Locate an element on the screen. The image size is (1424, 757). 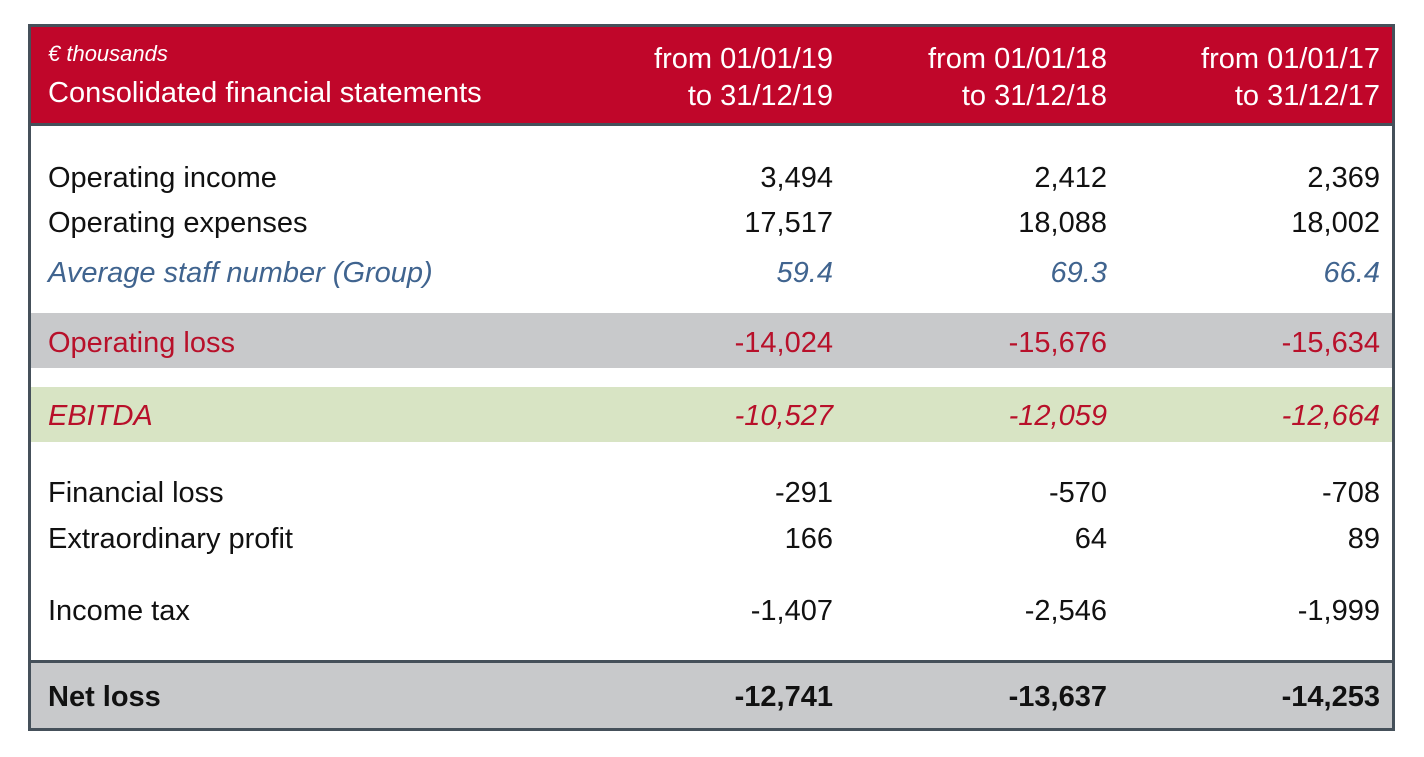
row-label: Net loss is located at coordinates (104, 697).